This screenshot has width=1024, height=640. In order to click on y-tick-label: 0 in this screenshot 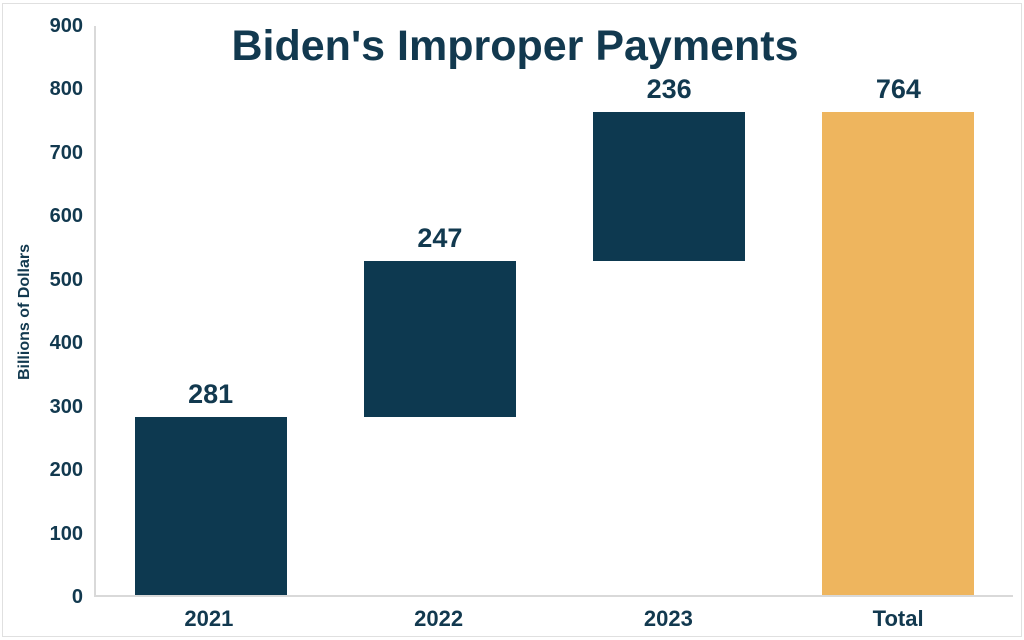, I will do `click(77, 597)`.